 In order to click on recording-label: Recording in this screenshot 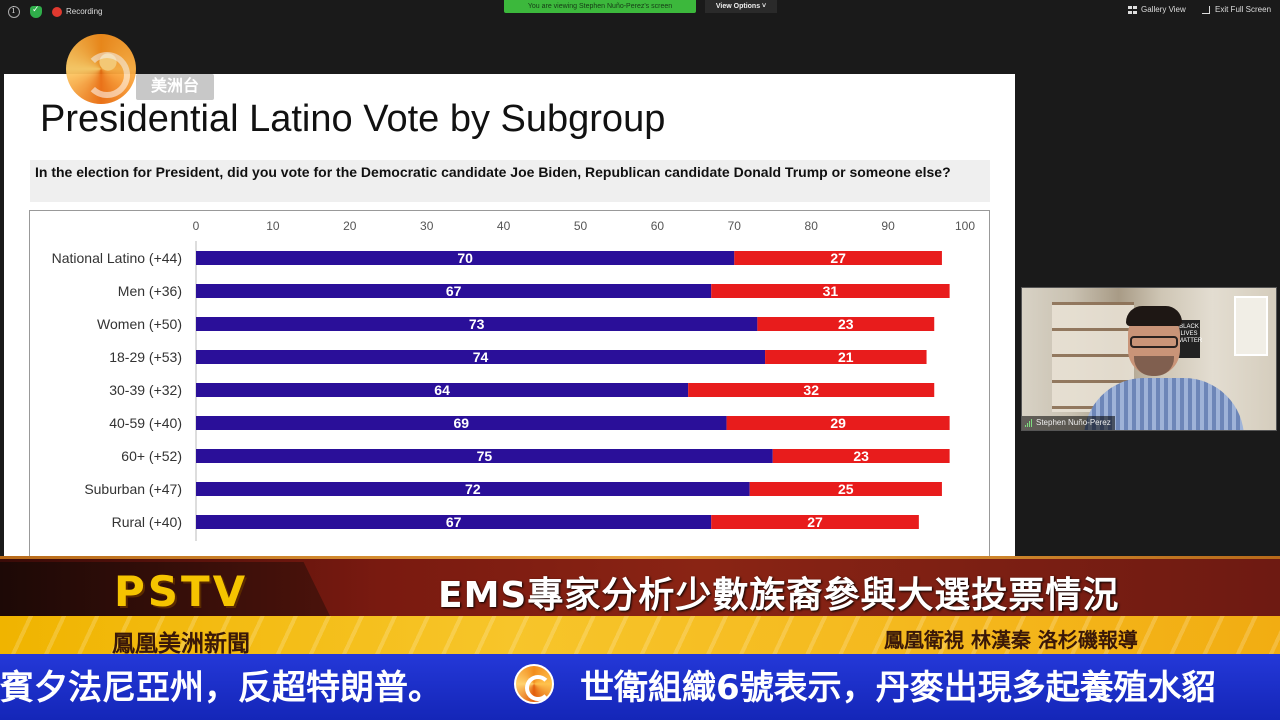, I will do `click(84, 11)`.